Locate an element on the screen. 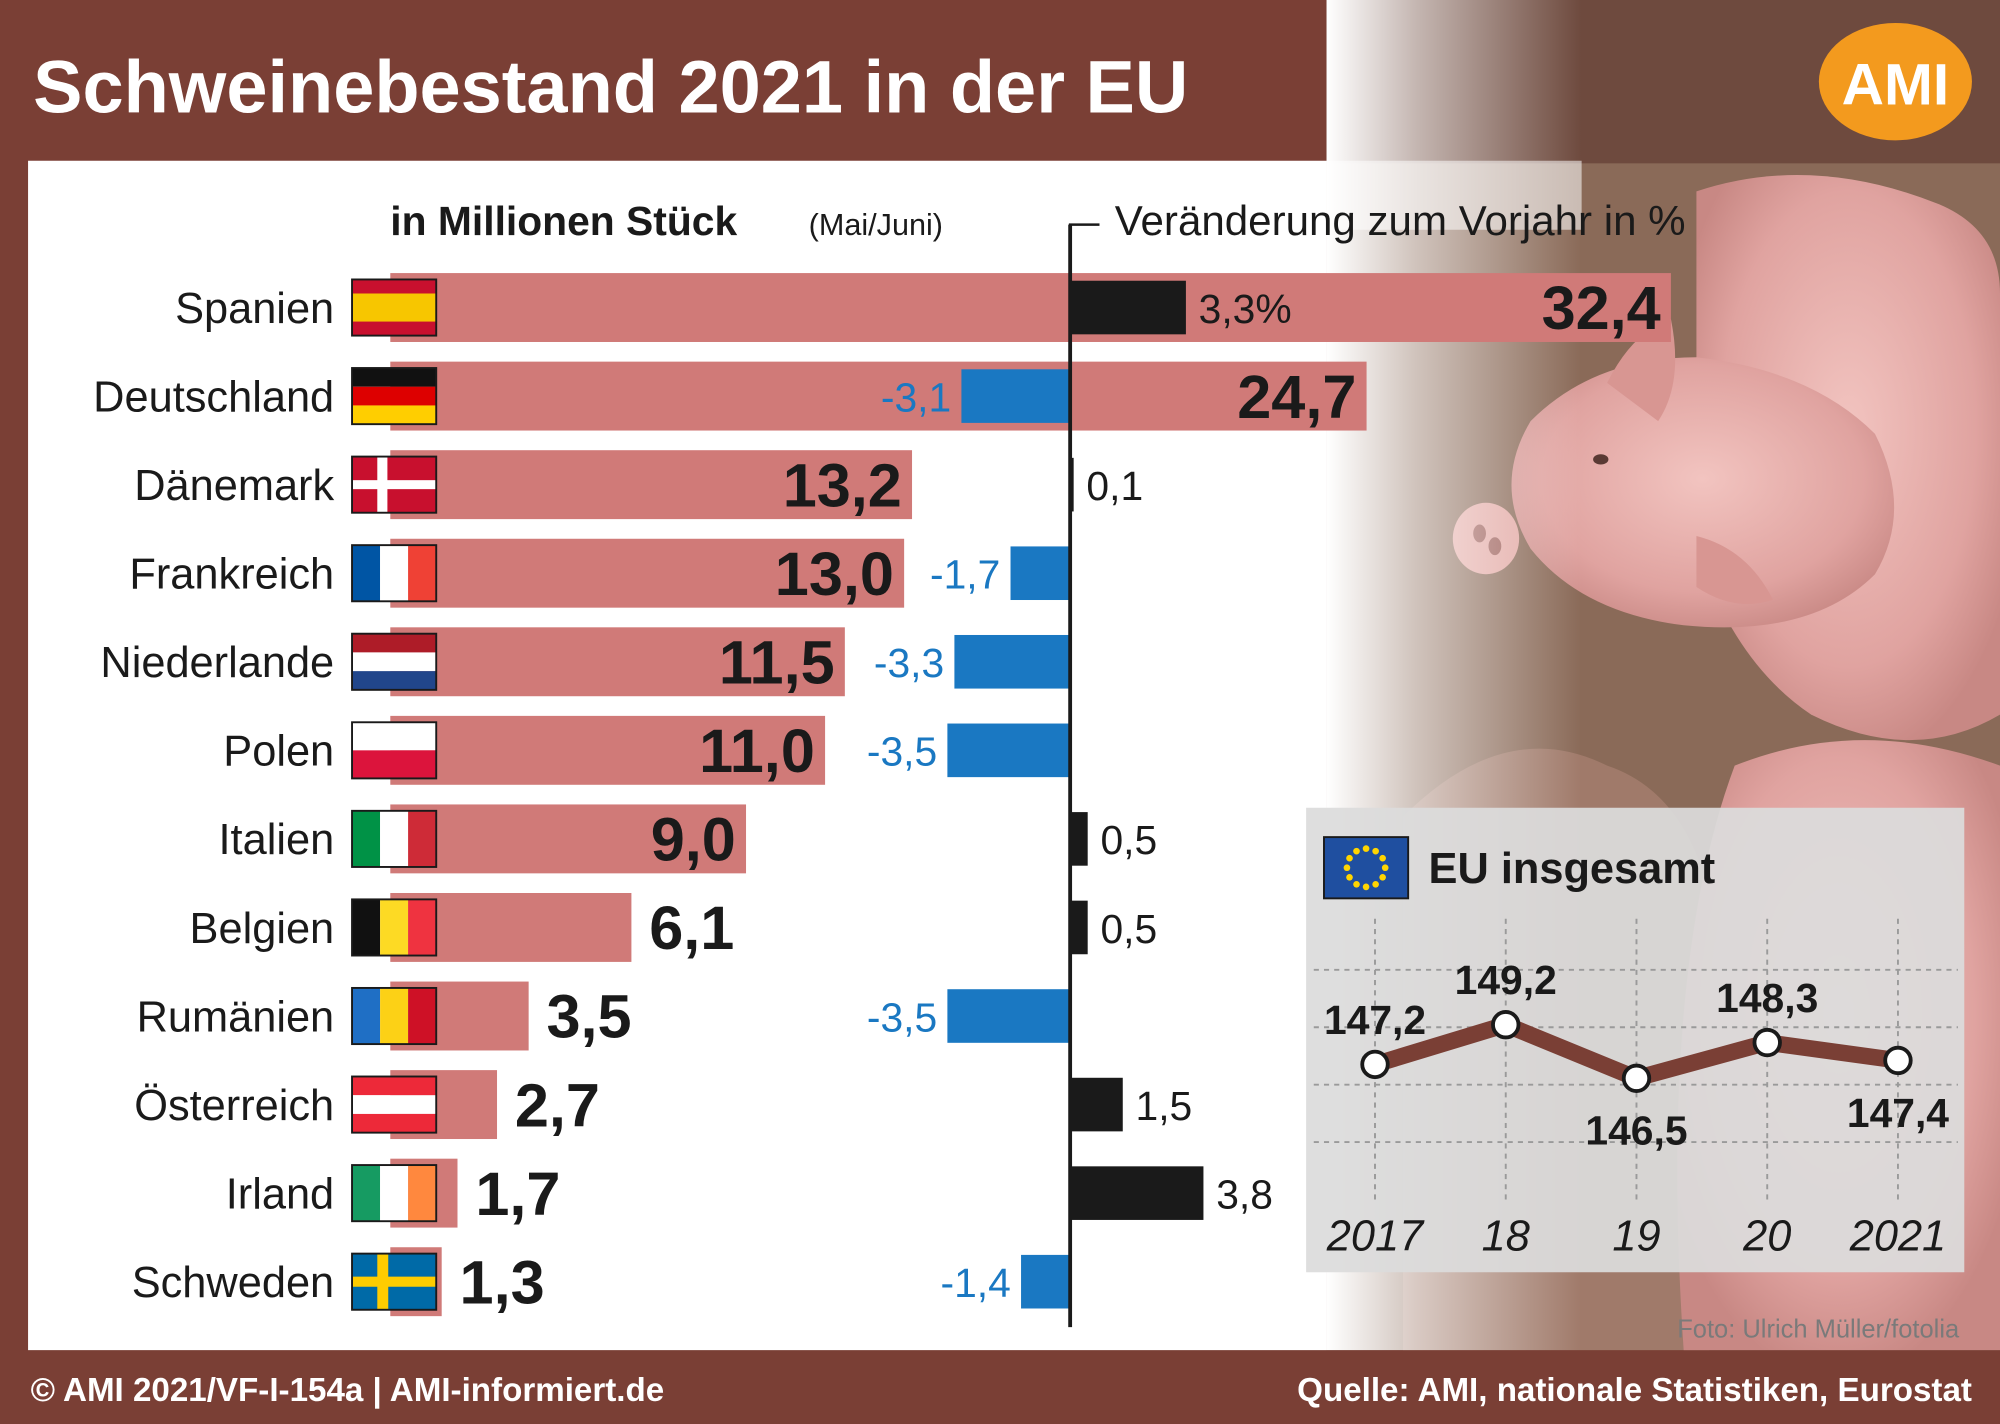 This screenshot has width=2000, height=1424. austria-flag is located at coordinates (394, 1104).